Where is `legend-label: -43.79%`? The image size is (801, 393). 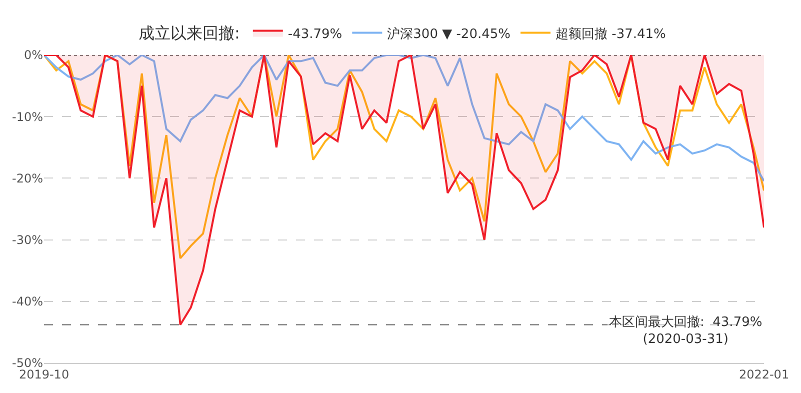 legend-label: -43.79% is located at coordinates (315, 34).